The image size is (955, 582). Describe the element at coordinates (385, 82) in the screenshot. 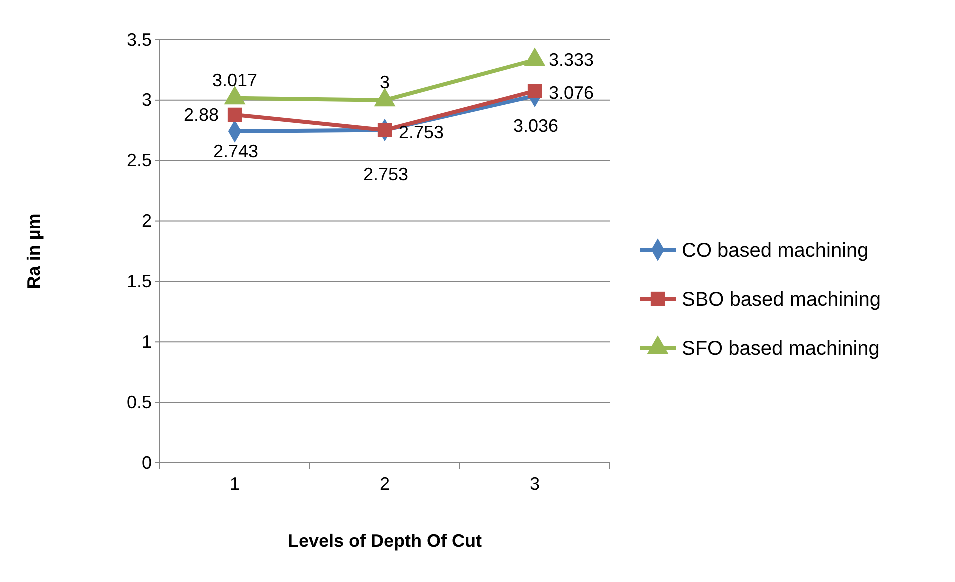

I see `data-label: 3` at that location.